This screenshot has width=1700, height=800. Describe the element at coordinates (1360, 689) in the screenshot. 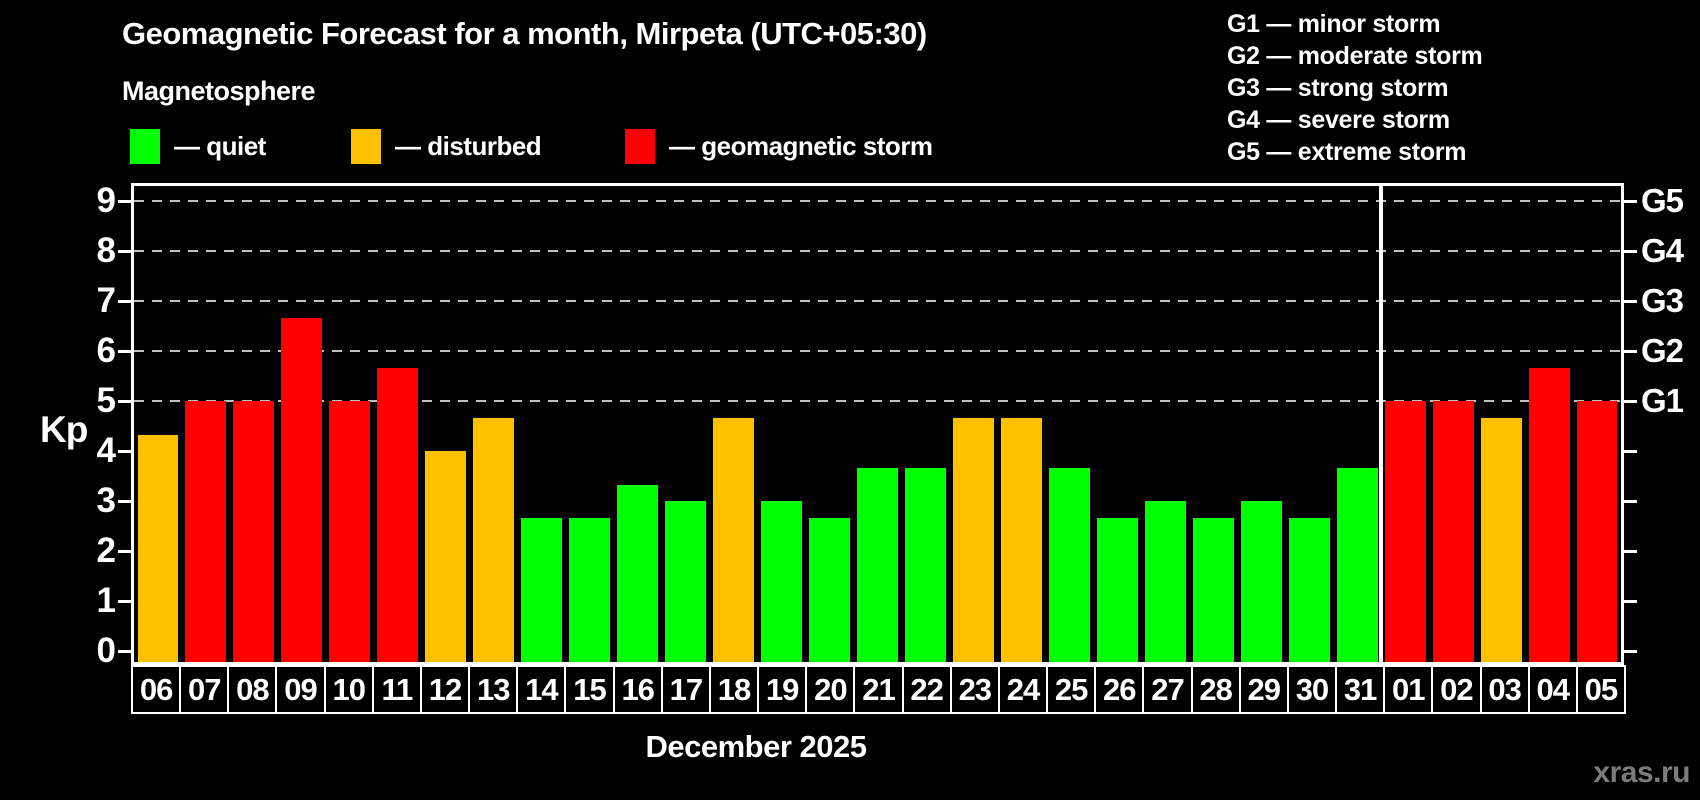

I see `date-label-31: 31` at that location.